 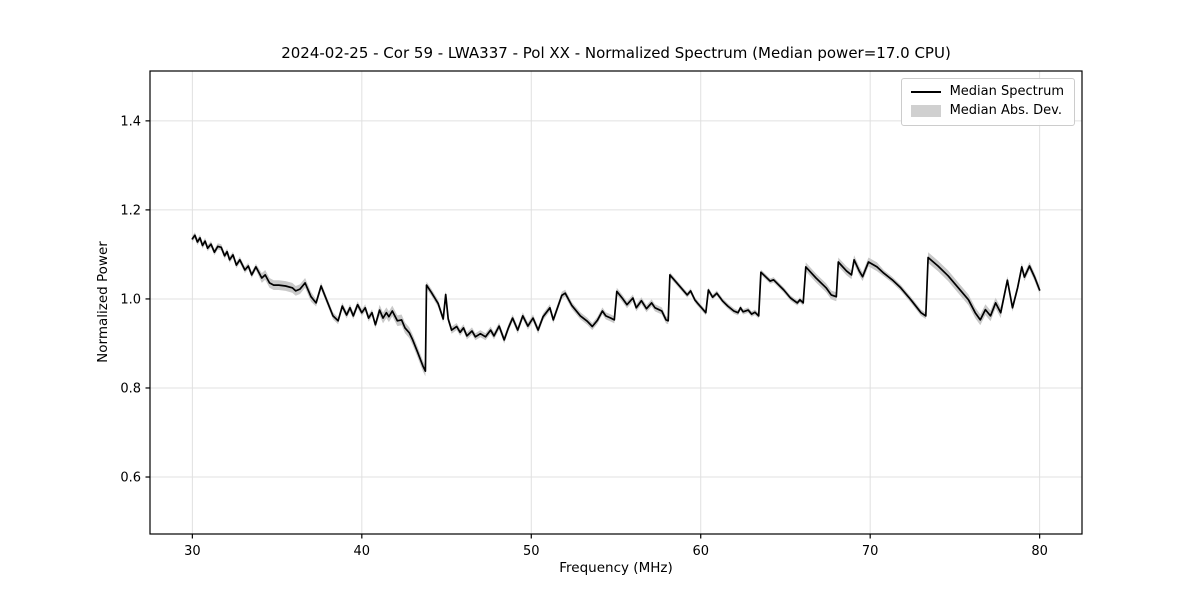 I want to click on x-axis-label: Frequency (MHz), so click(x=616, y=568).